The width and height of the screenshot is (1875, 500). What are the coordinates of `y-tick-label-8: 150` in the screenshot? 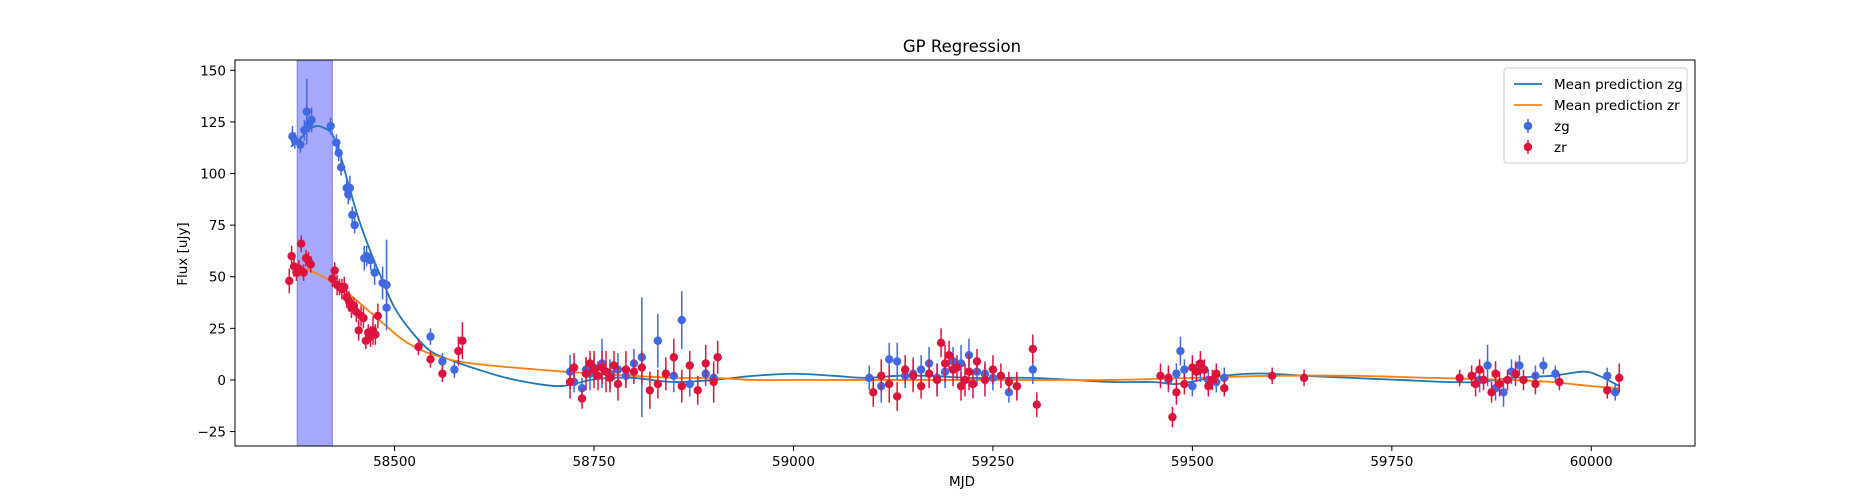 It's located at (213, 71).